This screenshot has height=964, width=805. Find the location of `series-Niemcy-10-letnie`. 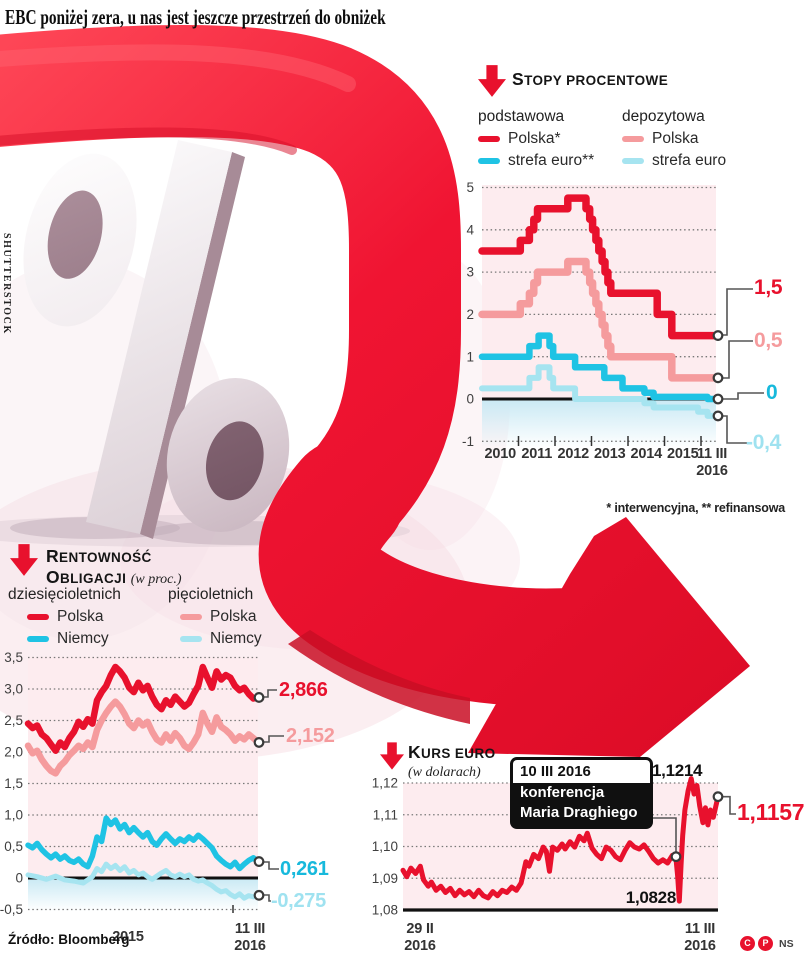

series-Niemcy-10-letnie is located at coordinates (143, 843).